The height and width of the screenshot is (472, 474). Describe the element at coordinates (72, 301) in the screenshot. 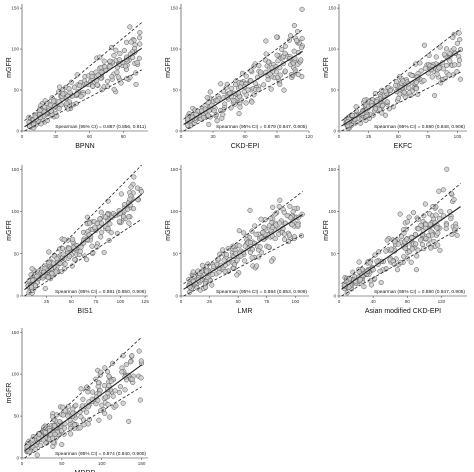

I see `x-tick-label: 50` at that location.